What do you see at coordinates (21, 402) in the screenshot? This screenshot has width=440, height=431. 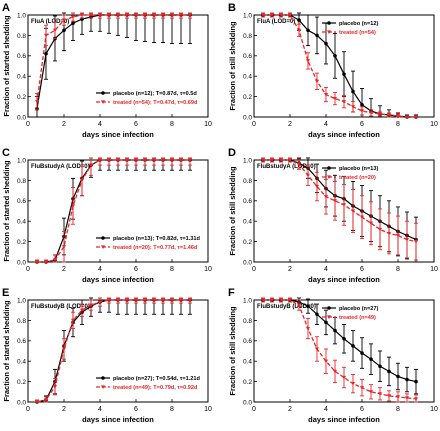 I see `y-tick-label: 0.0` at bounding box center [21, 402].